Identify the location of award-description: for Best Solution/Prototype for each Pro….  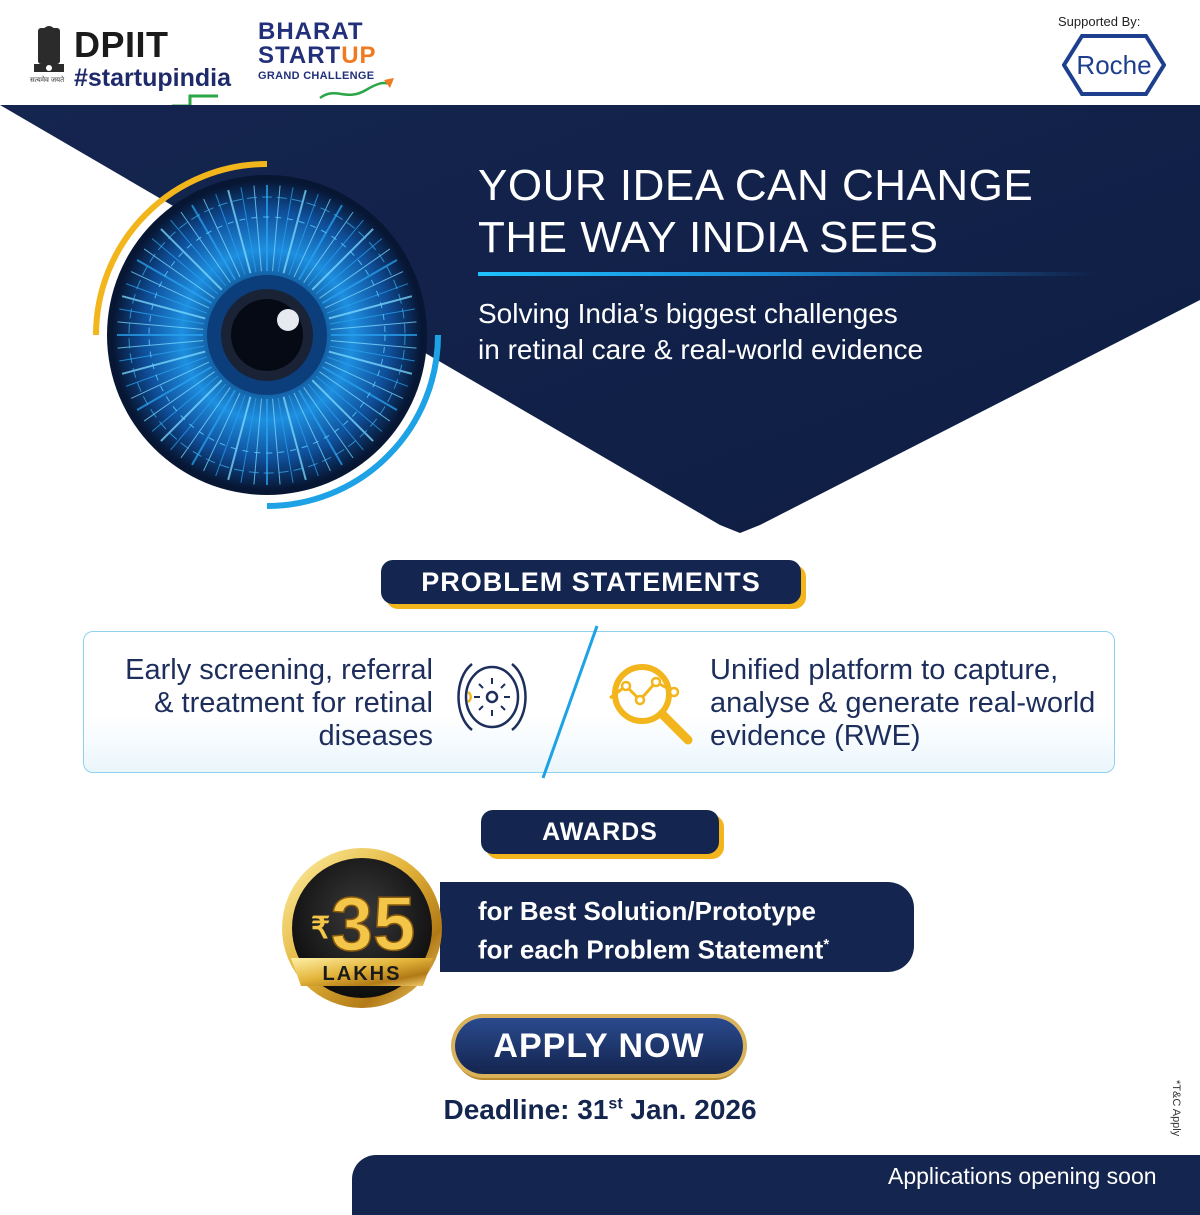
(698, 930).